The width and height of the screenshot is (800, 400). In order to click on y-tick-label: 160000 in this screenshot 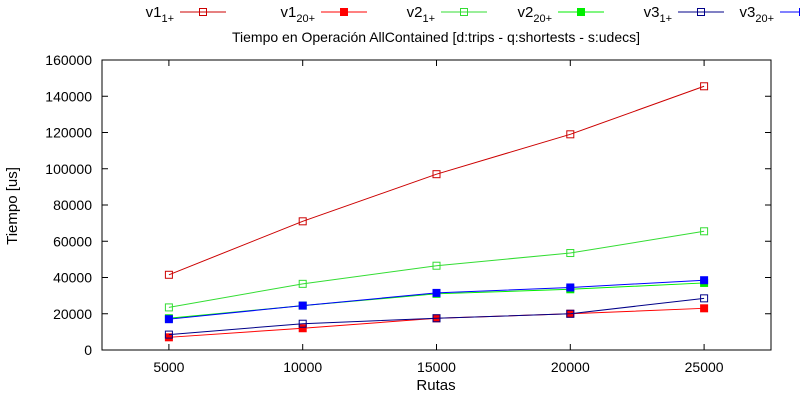, I will do `click(68, 60)`.